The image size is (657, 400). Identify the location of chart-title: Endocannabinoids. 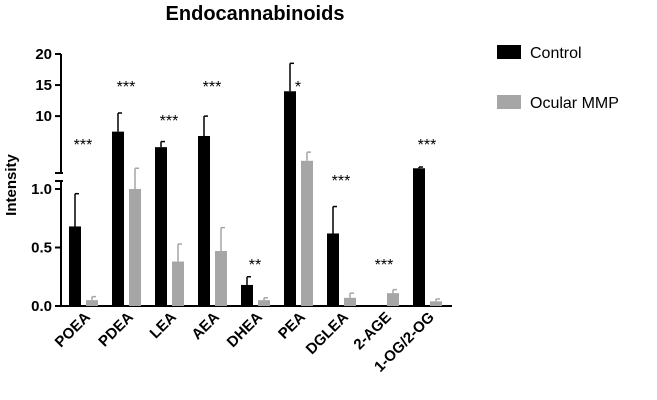
(255, 14).